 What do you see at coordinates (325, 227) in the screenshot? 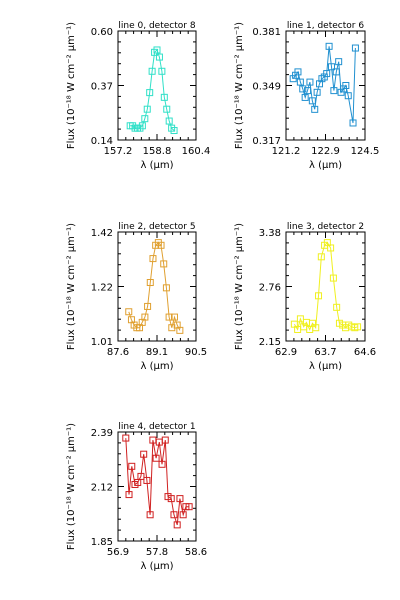
I see `panel-title: line 3, detector 2` at bounding box center [325, 227].